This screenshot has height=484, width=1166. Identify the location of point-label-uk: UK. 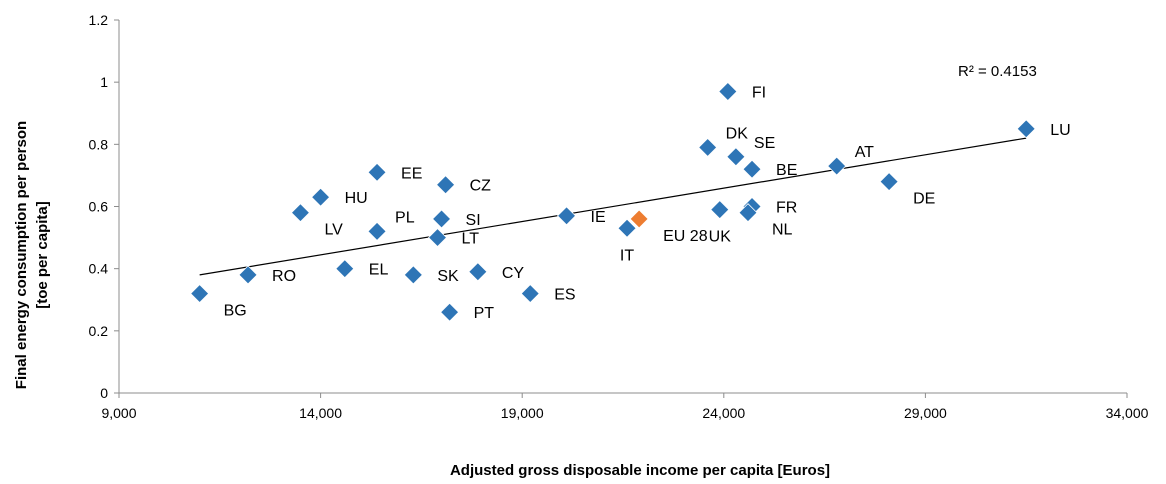
(720, 237).